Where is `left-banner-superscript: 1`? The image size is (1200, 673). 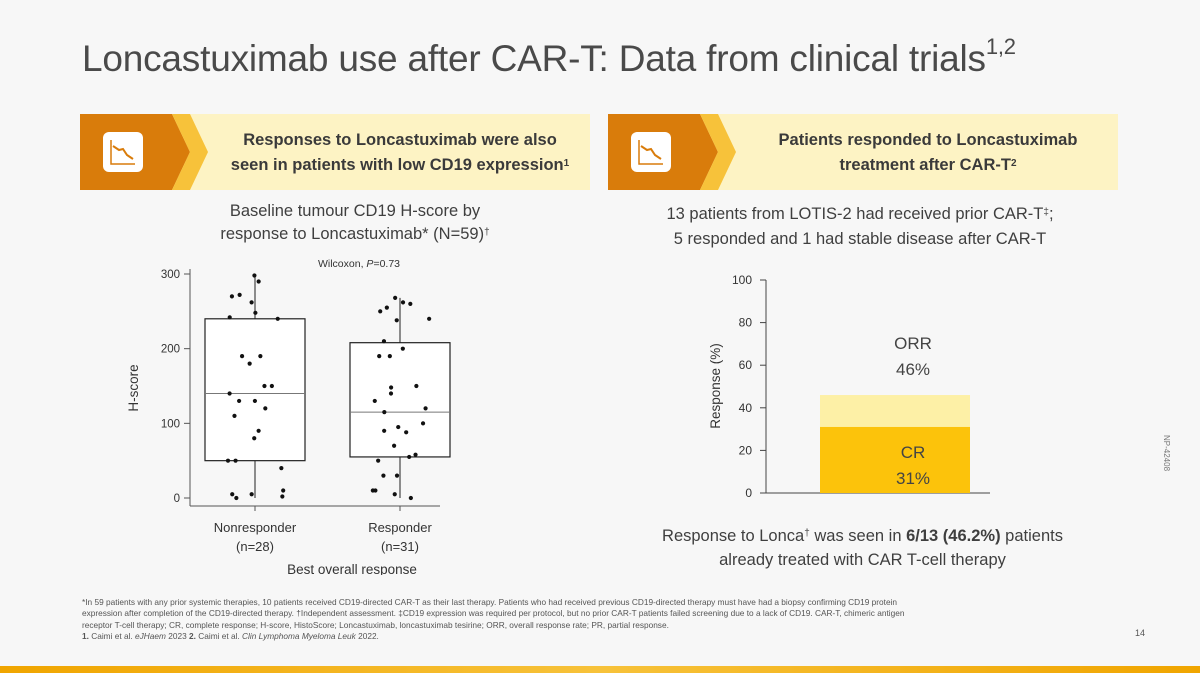
left-banner-superscript: 1 is located at coordinates (566, 163).